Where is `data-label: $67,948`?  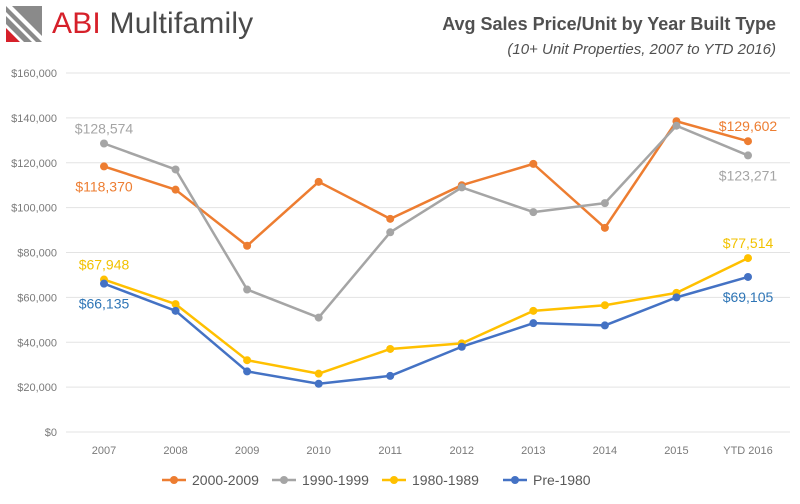 data-label: $67,948 is located at coordinates (104, 265).